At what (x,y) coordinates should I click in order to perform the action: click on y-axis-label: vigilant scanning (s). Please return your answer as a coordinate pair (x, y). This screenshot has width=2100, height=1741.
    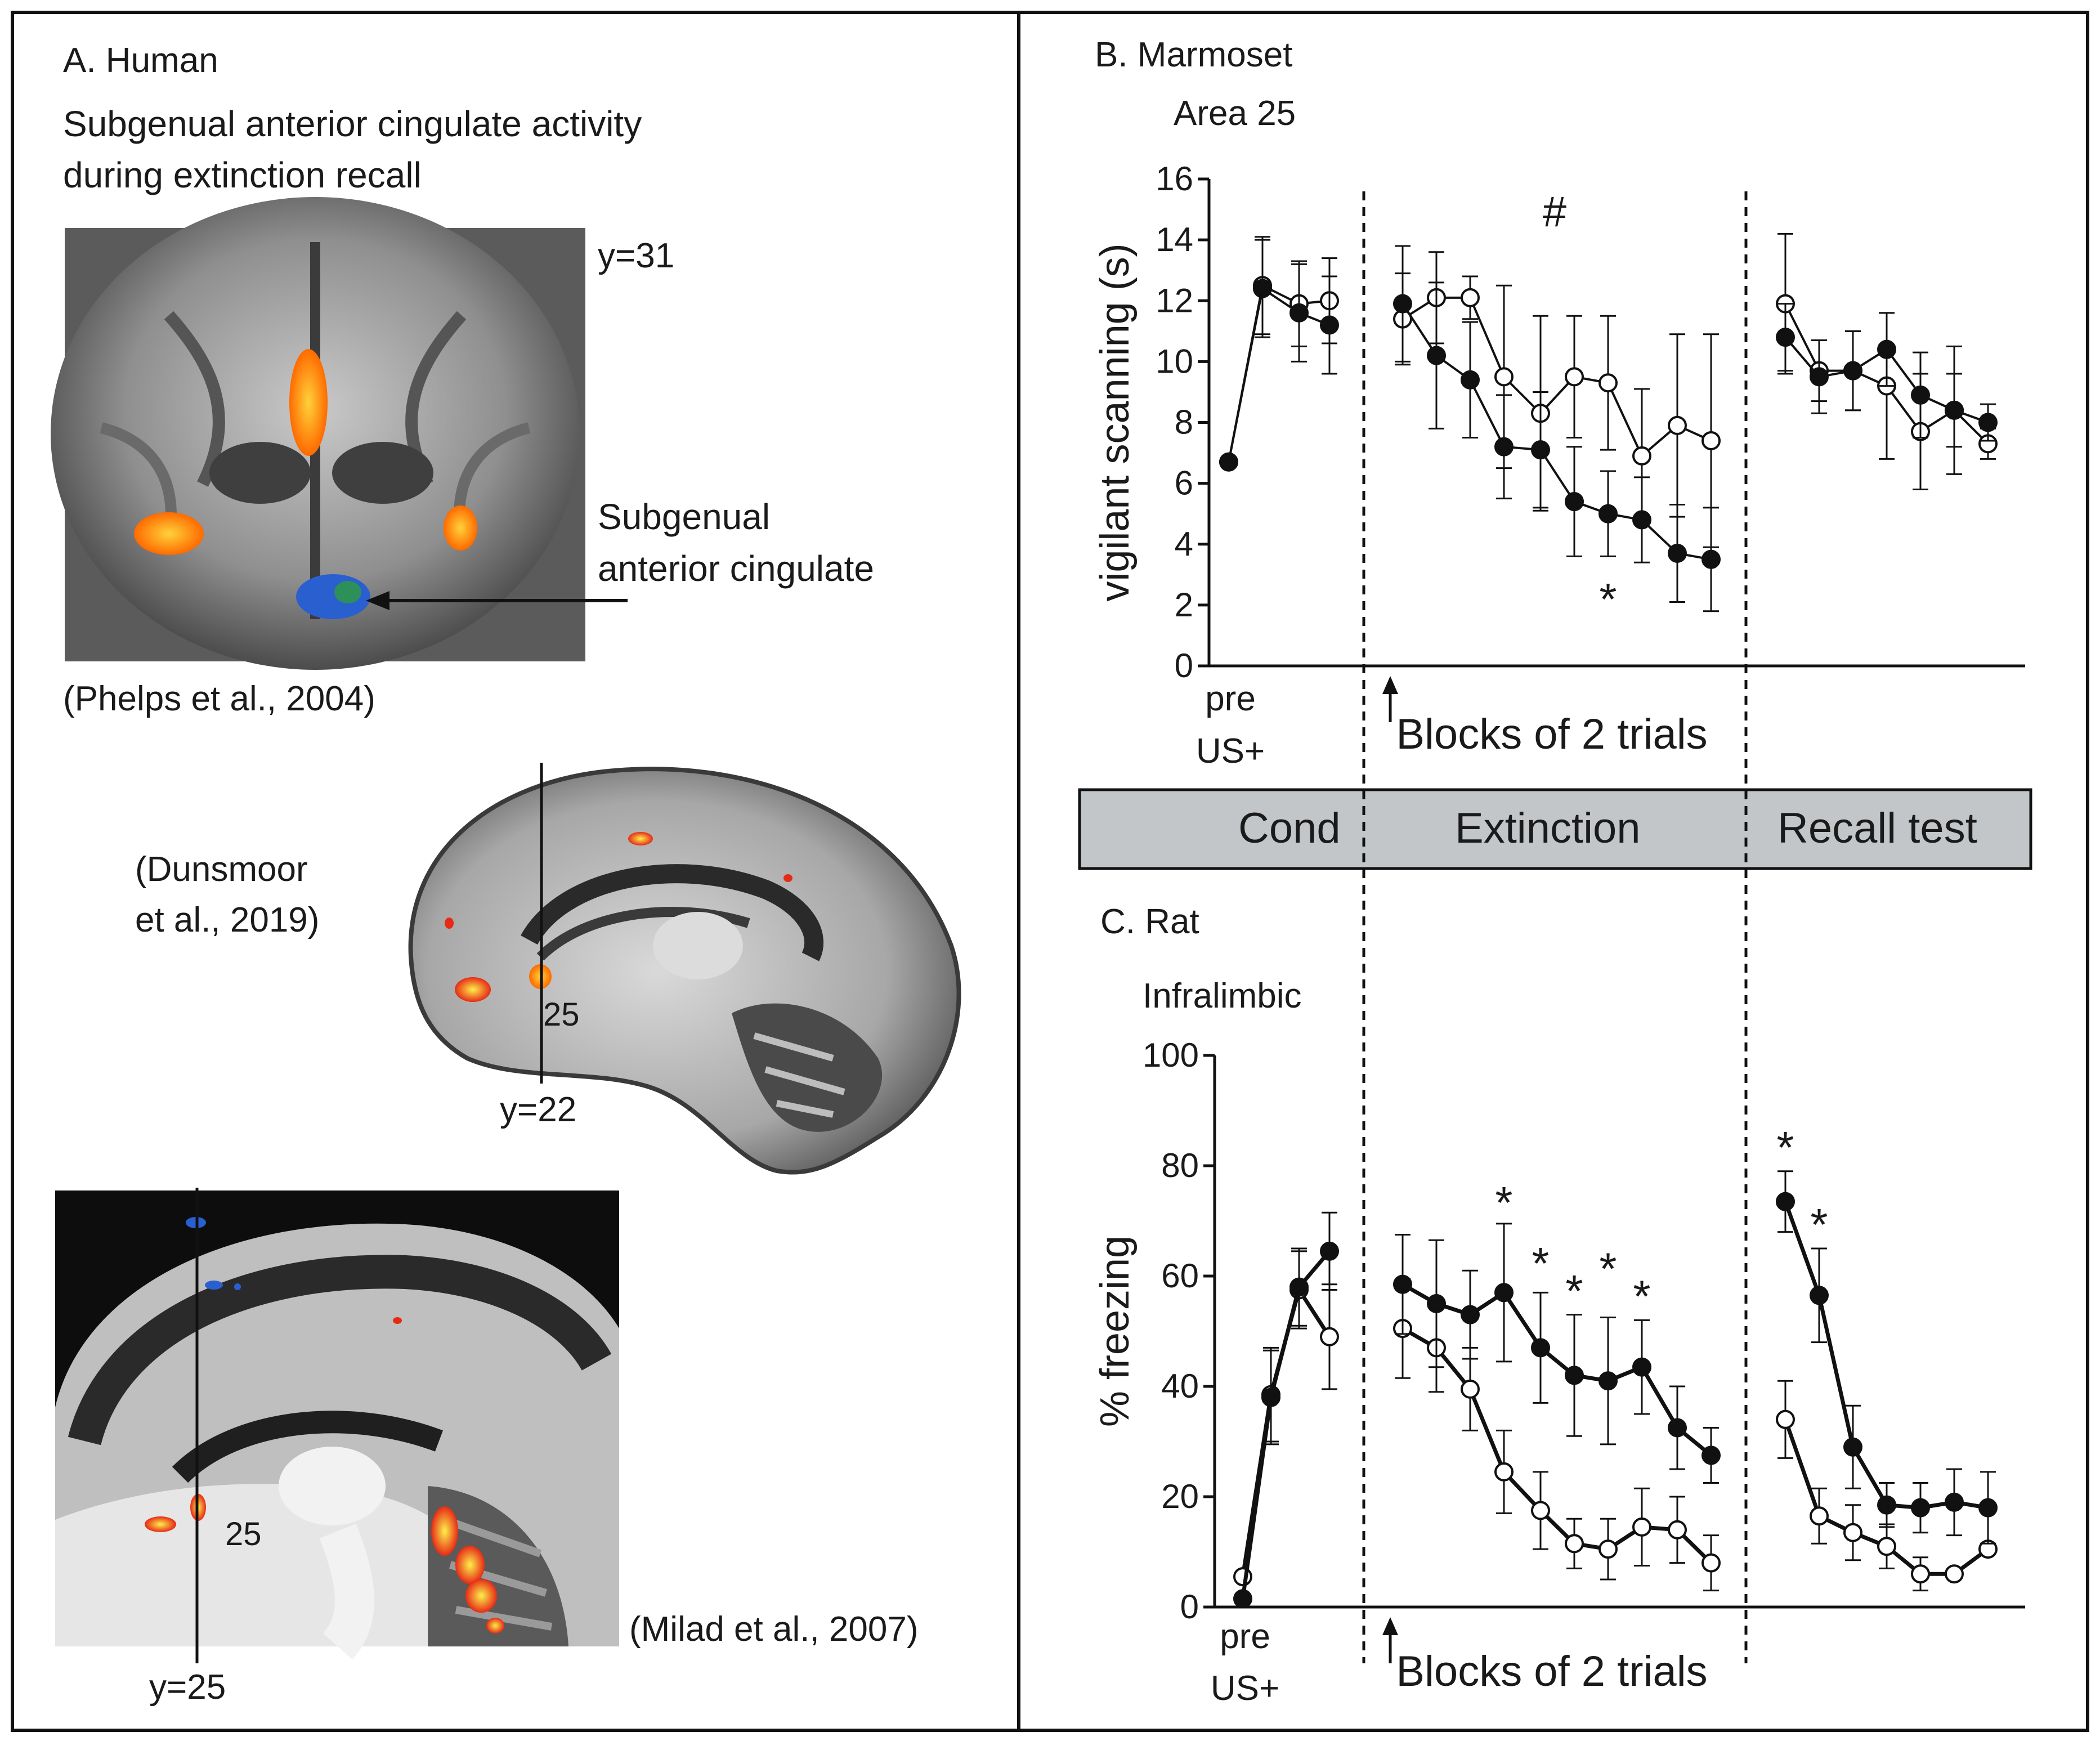
    Looking at the image, I should click on (1115, 422).